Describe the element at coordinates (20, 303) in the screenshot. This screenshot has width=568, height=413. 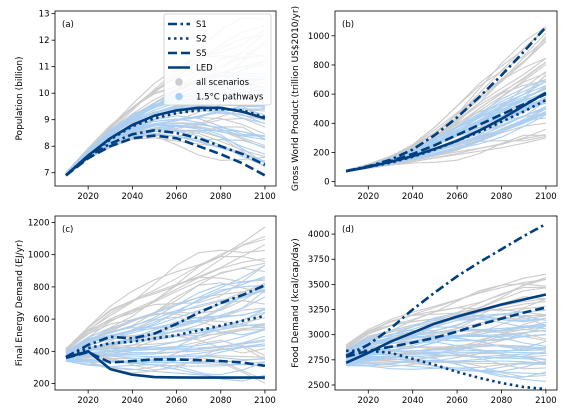
I see `y-axis-label: Final Energy Demand (EJ/yr)` at that location.